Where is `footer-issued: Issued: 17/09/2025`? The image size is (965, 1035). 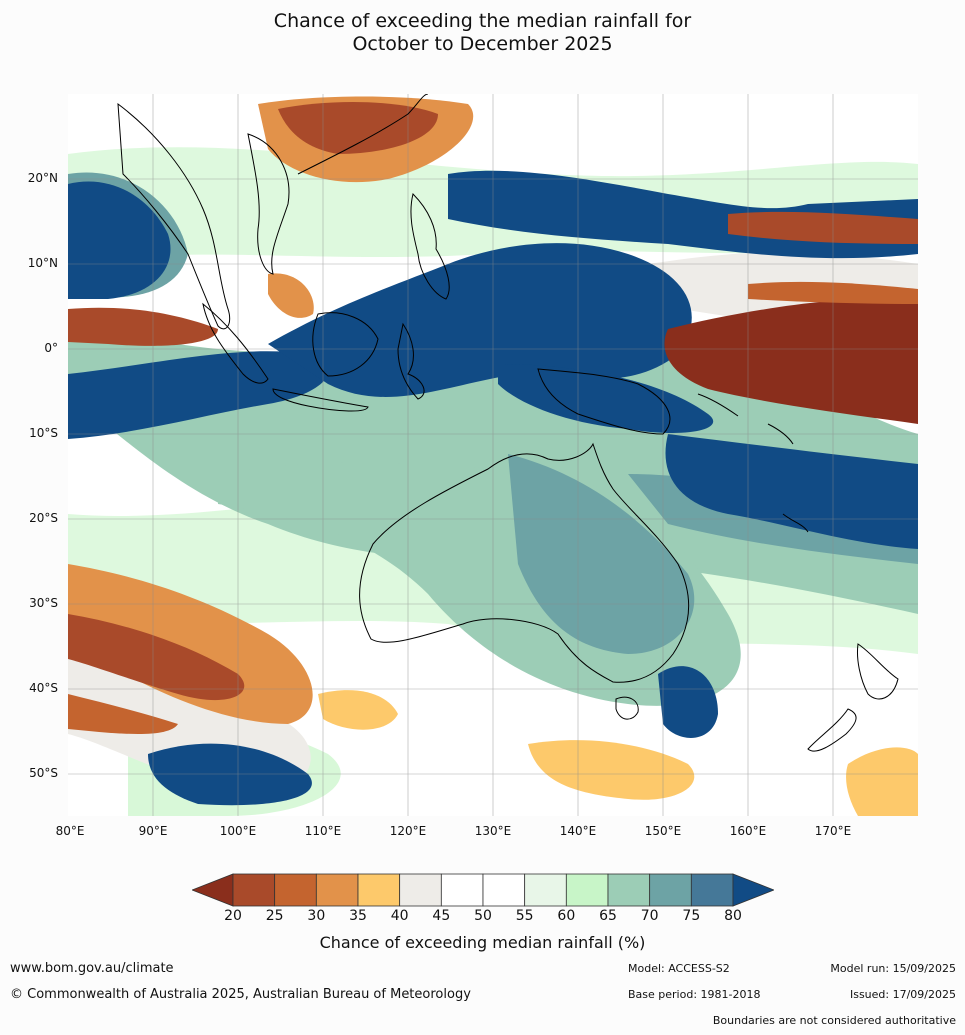 footer-issued: Issued: 17/09/2025 is located at coordinates (902, 994).